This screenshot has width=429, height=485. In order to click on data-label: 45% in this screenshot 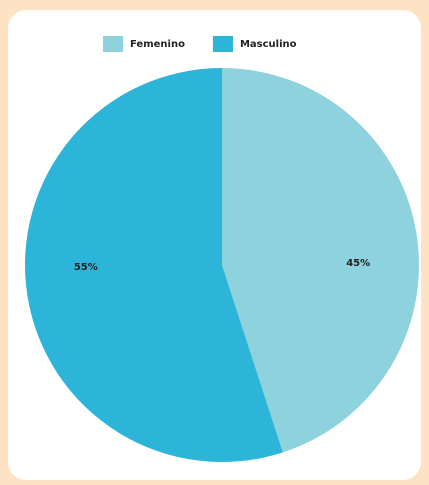, I will do `click(358, 263)`.